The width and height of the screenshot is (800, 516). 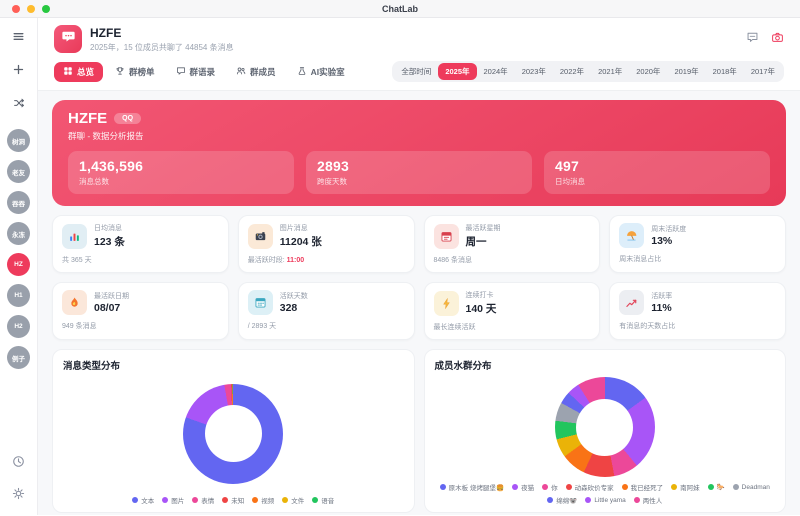 I want to click on sidebar-group-avatar: H1, so click(x=18, y=295).